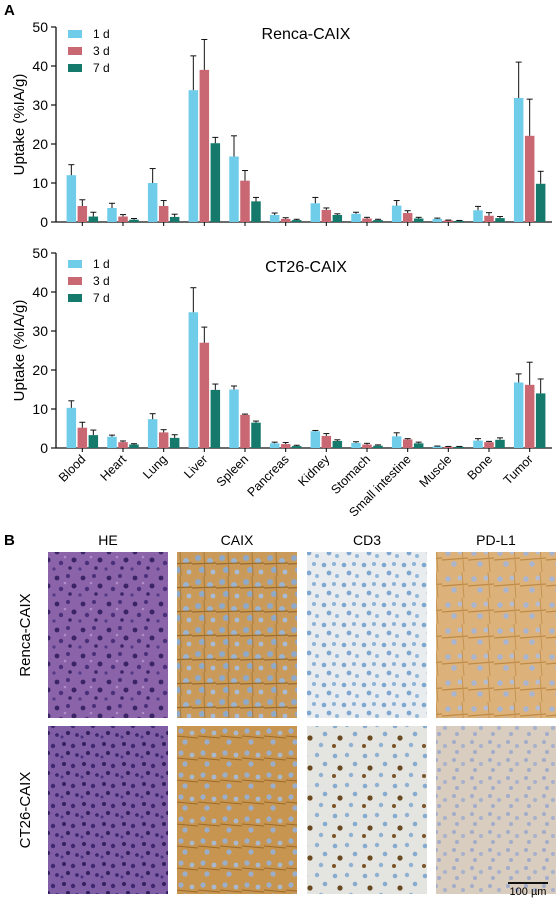  What do you see at coordinates (101, 264) in the screenshot?
I see `legend-label: 1 d` at bounding box center [101, 264].